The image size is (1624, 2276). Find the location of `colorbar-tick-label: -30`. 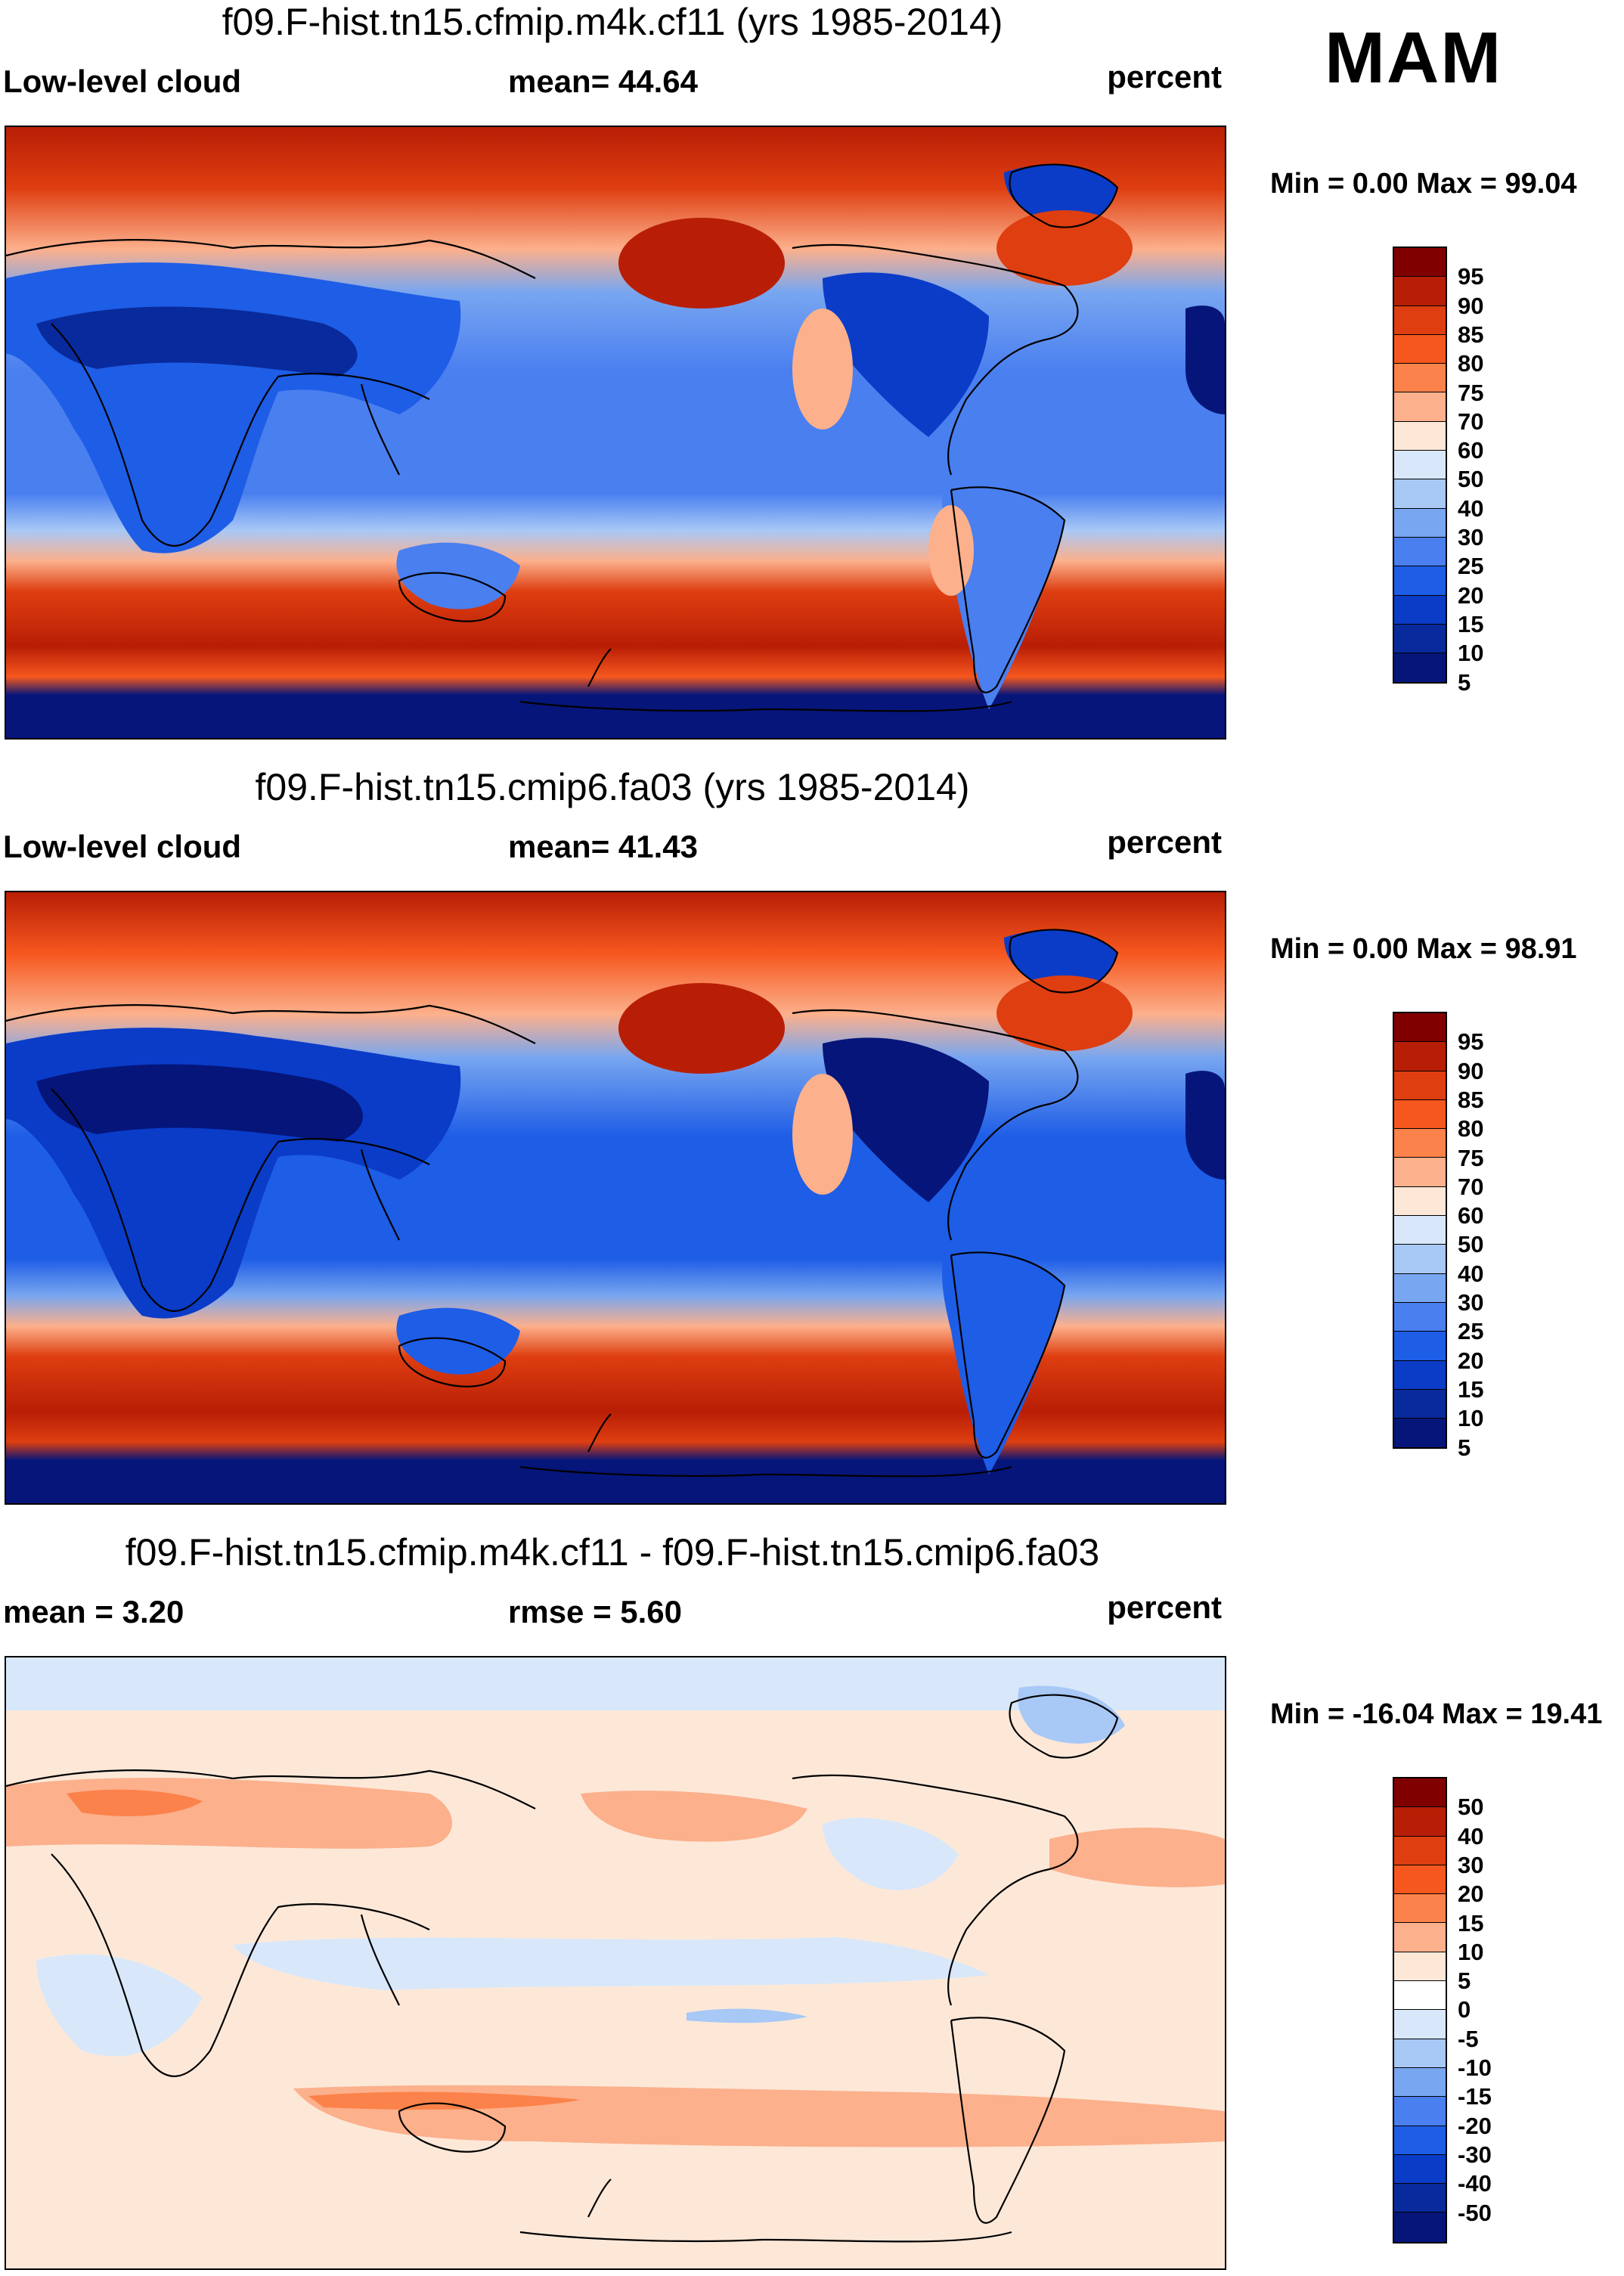

colorbar-tick-label: -30 is located at coordinates (1475, 2154).